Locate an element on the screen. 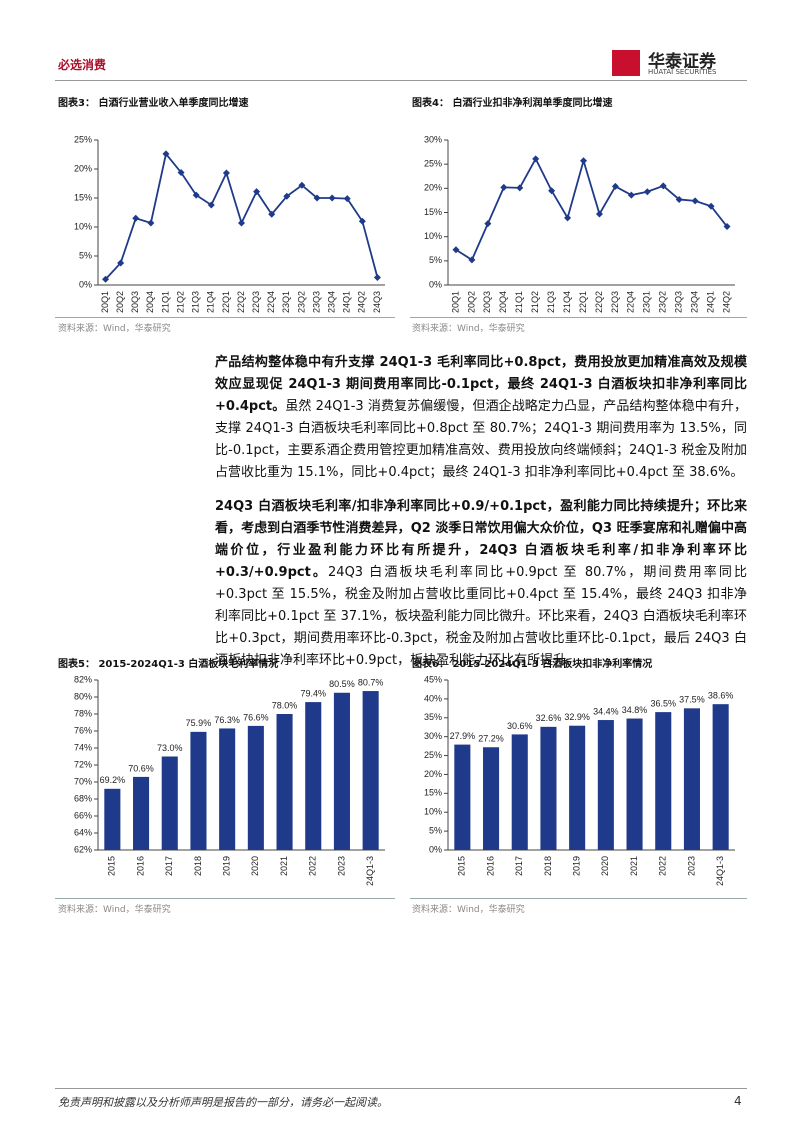 The image size is (802, 1133). x-tick-label: 23Q3 is located at coordinates (316, 302).